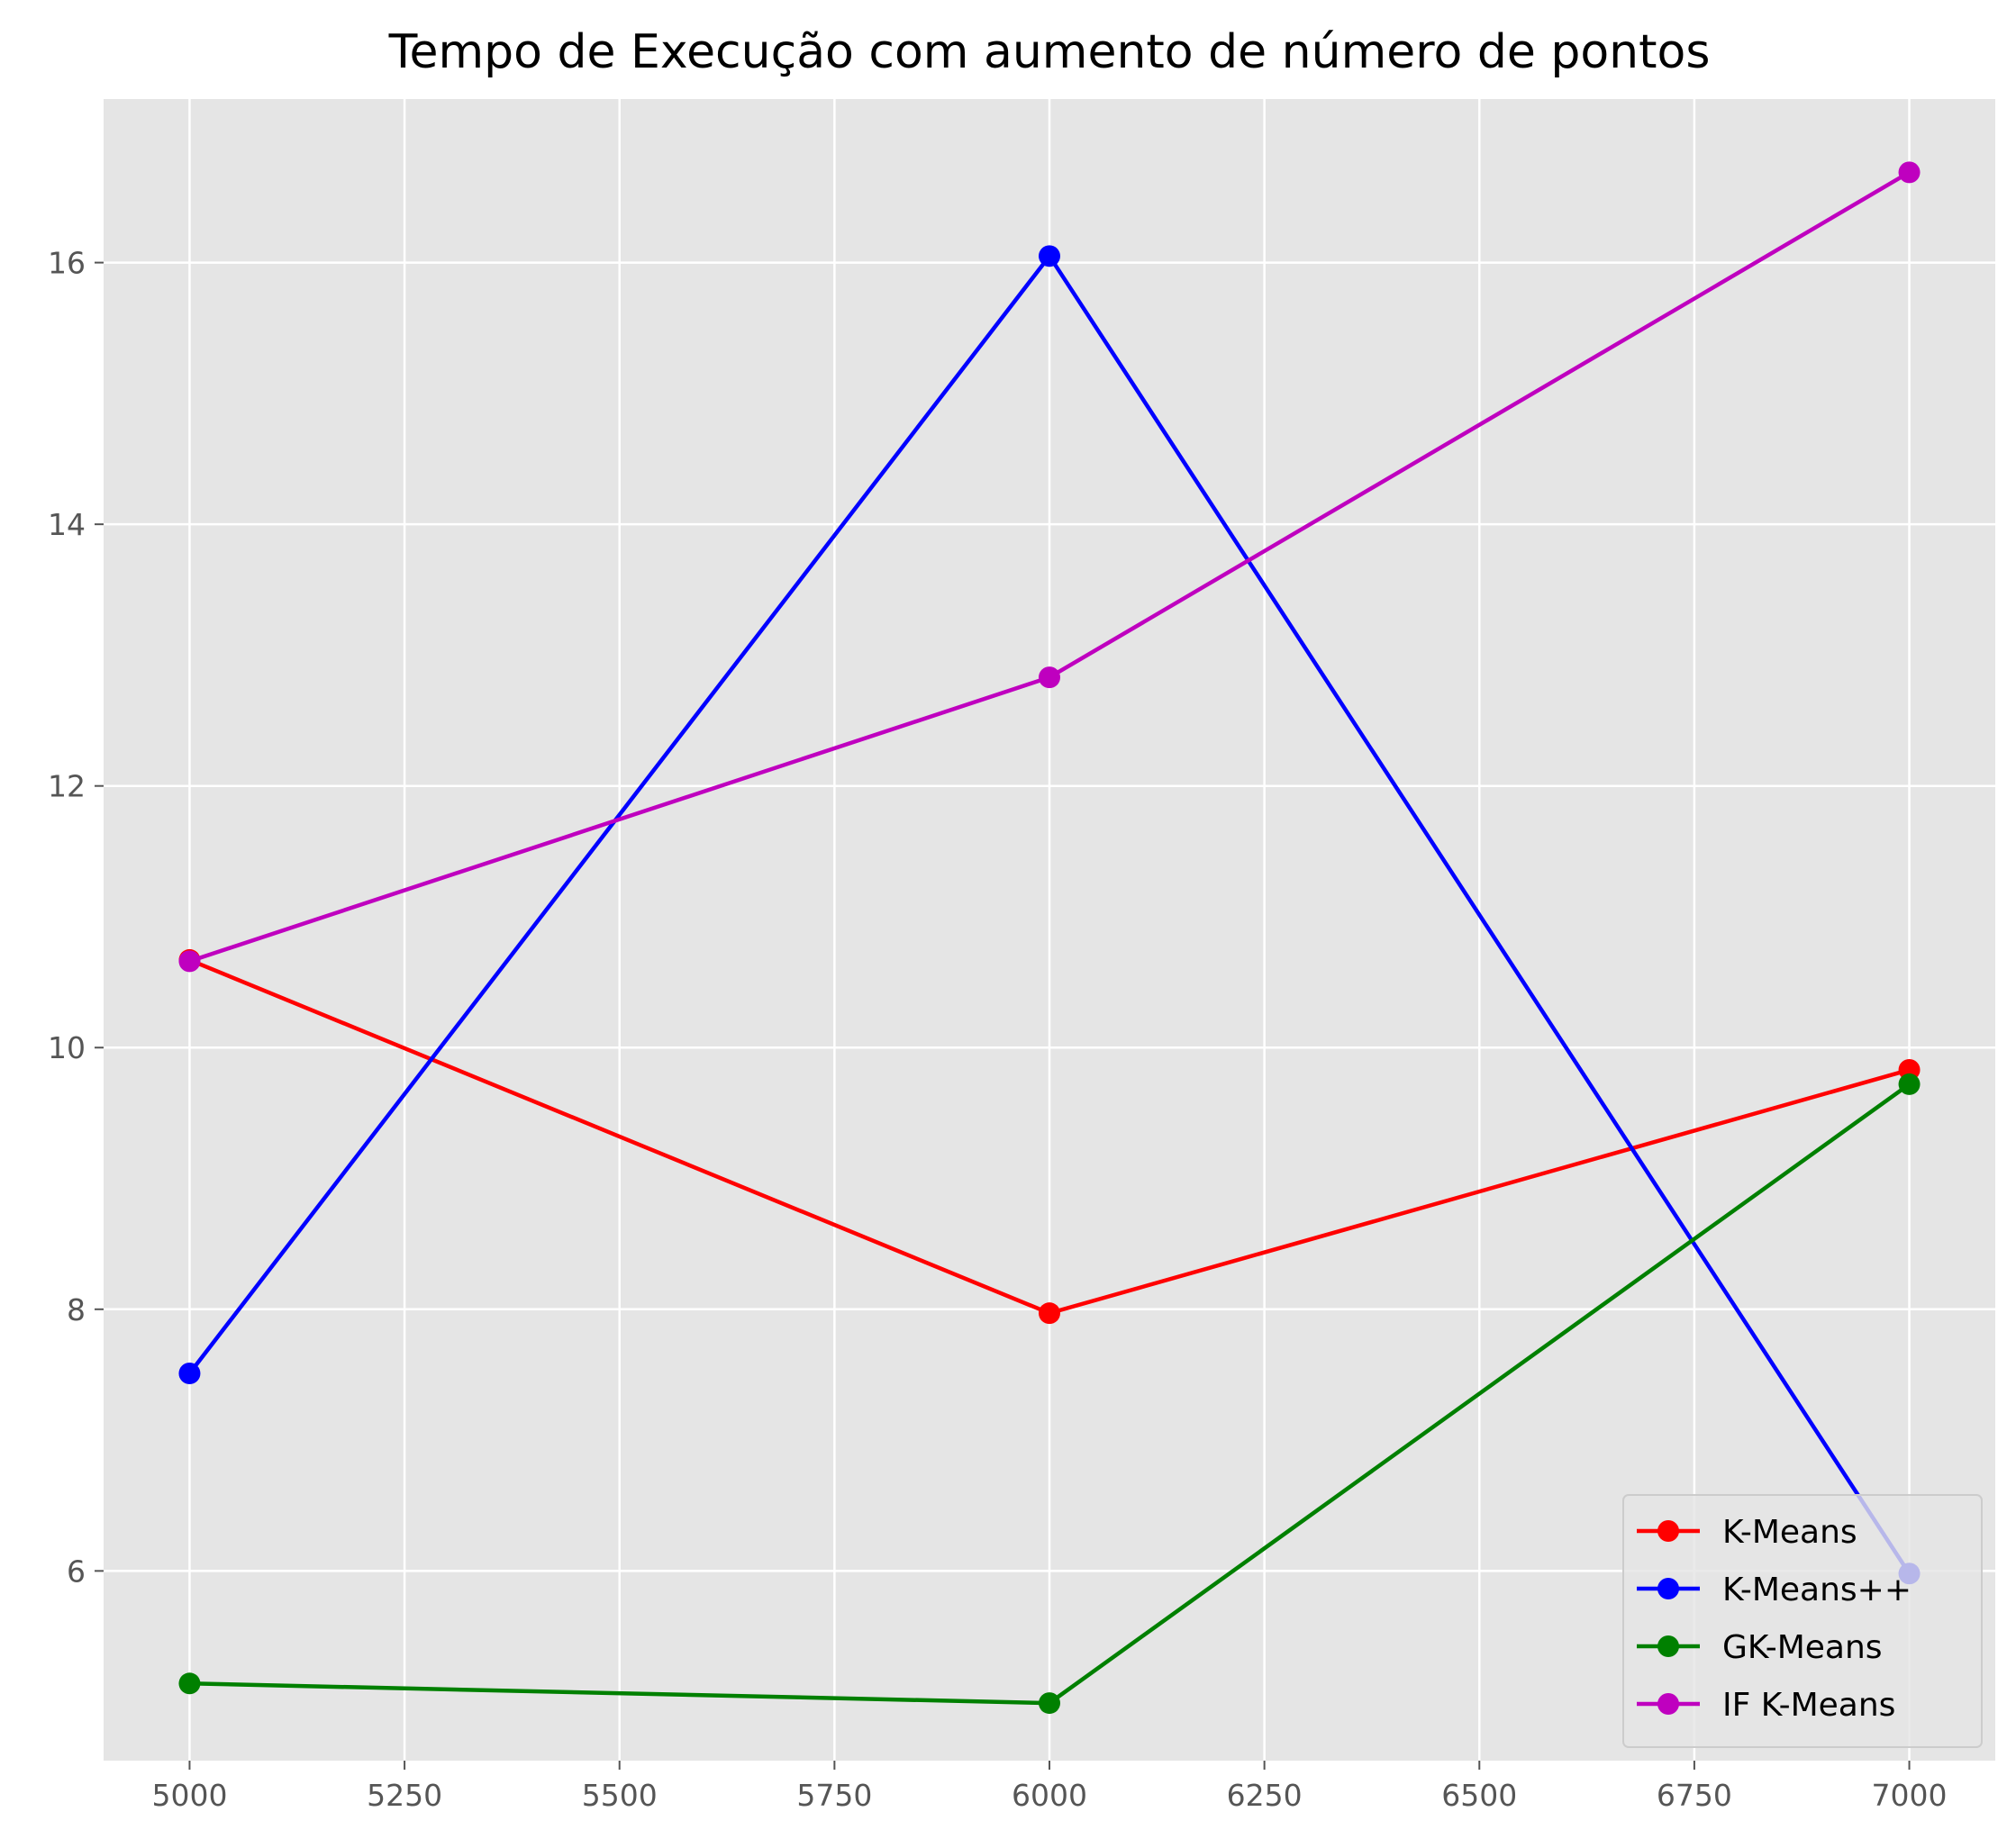  I want to click on legend: K-Means K-Means++ GK-Means IF K-Means, so click(1803, 1621).